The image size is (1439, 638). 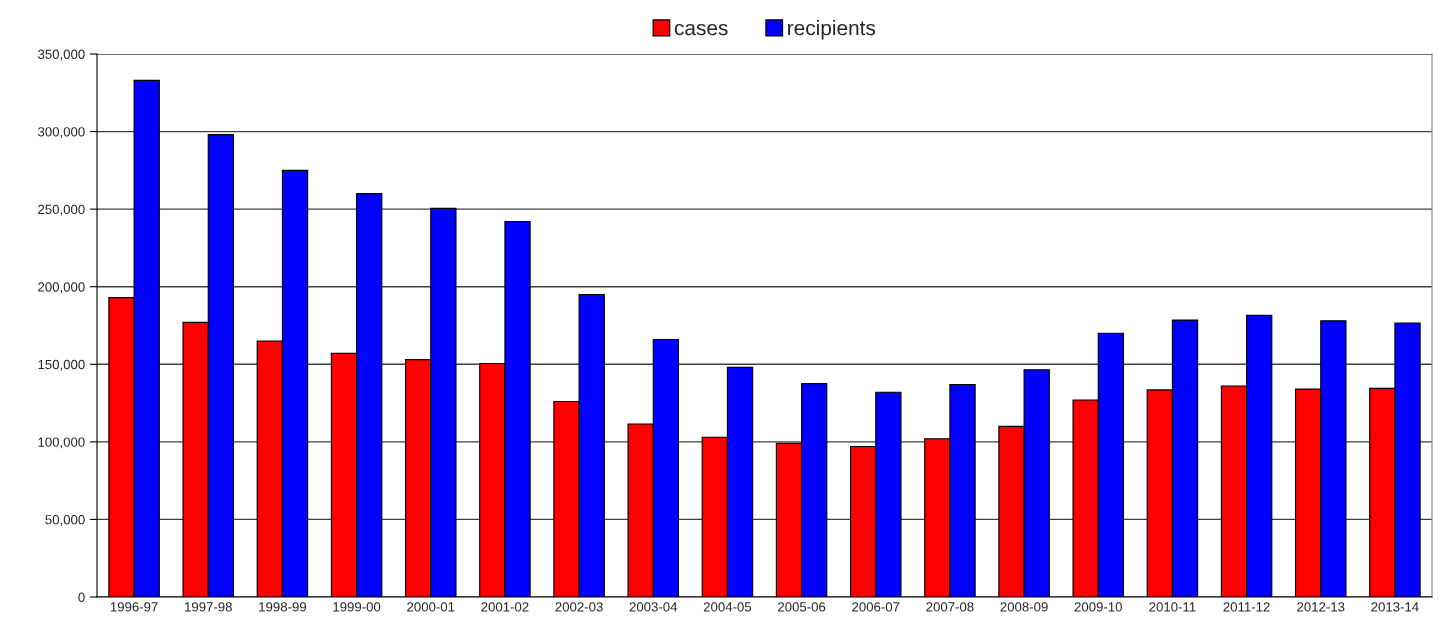 What do you see at coordinates (208, 607) in the screenshot?
I see `x-tick-label: 1997-98` at bounding box center [208, 607].